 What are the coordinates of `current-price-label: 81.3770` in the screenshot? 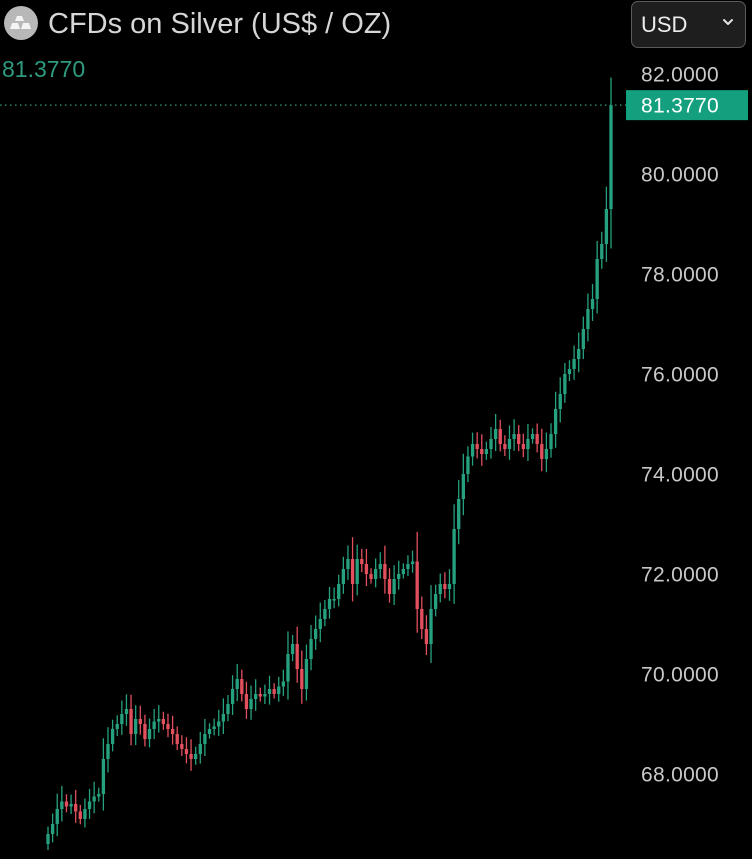 It's located at (680, 106).